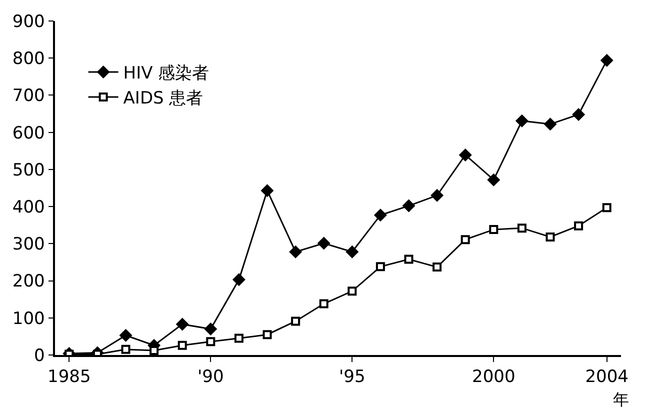 This screenshot has height=417, width=646. I want to click on y-tick-label: 300, so click(28, 244).